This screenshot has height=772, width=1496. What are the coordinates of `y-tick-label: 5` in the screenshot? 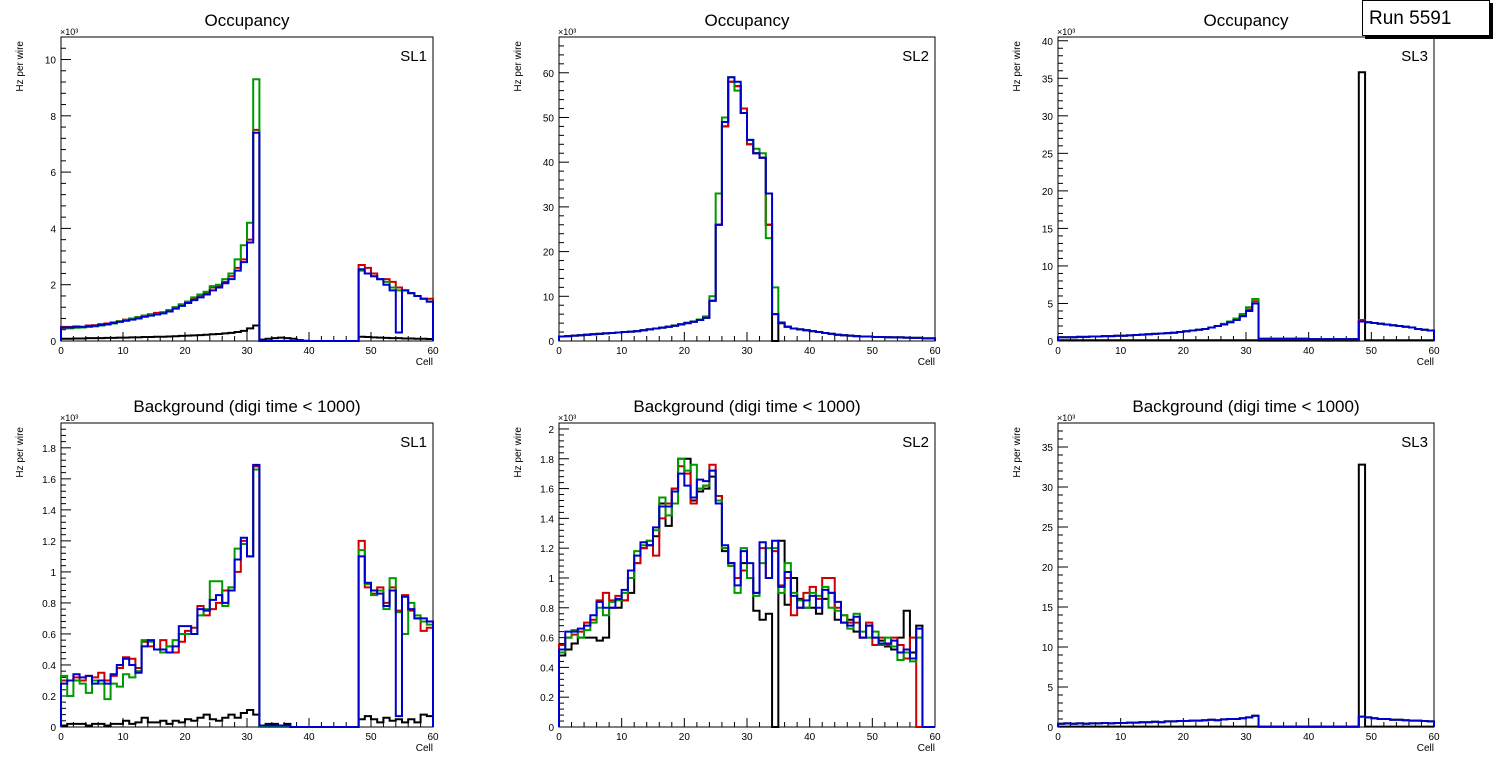 It's located at (1050, 688).